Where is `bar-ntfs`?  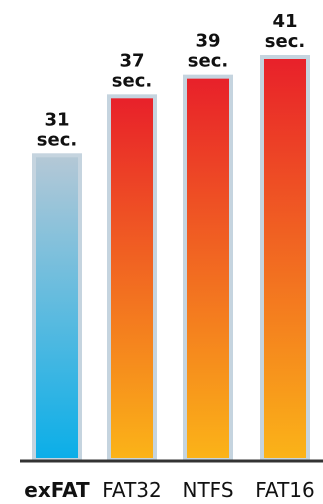 bar-ntfs is located at coordinates (208, 268).